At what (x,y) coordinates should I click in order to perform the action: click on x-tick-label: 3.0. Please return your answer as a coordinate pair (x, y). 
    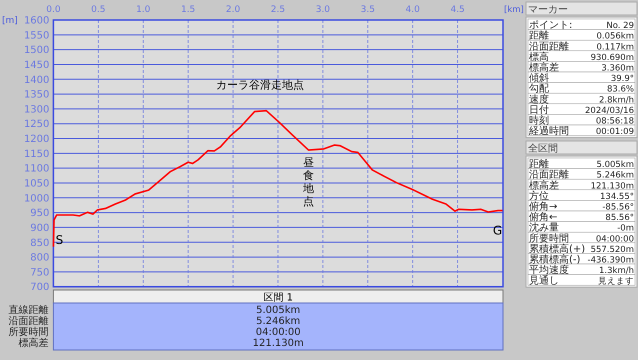
    Looking at the image, I should click on (323, 10).